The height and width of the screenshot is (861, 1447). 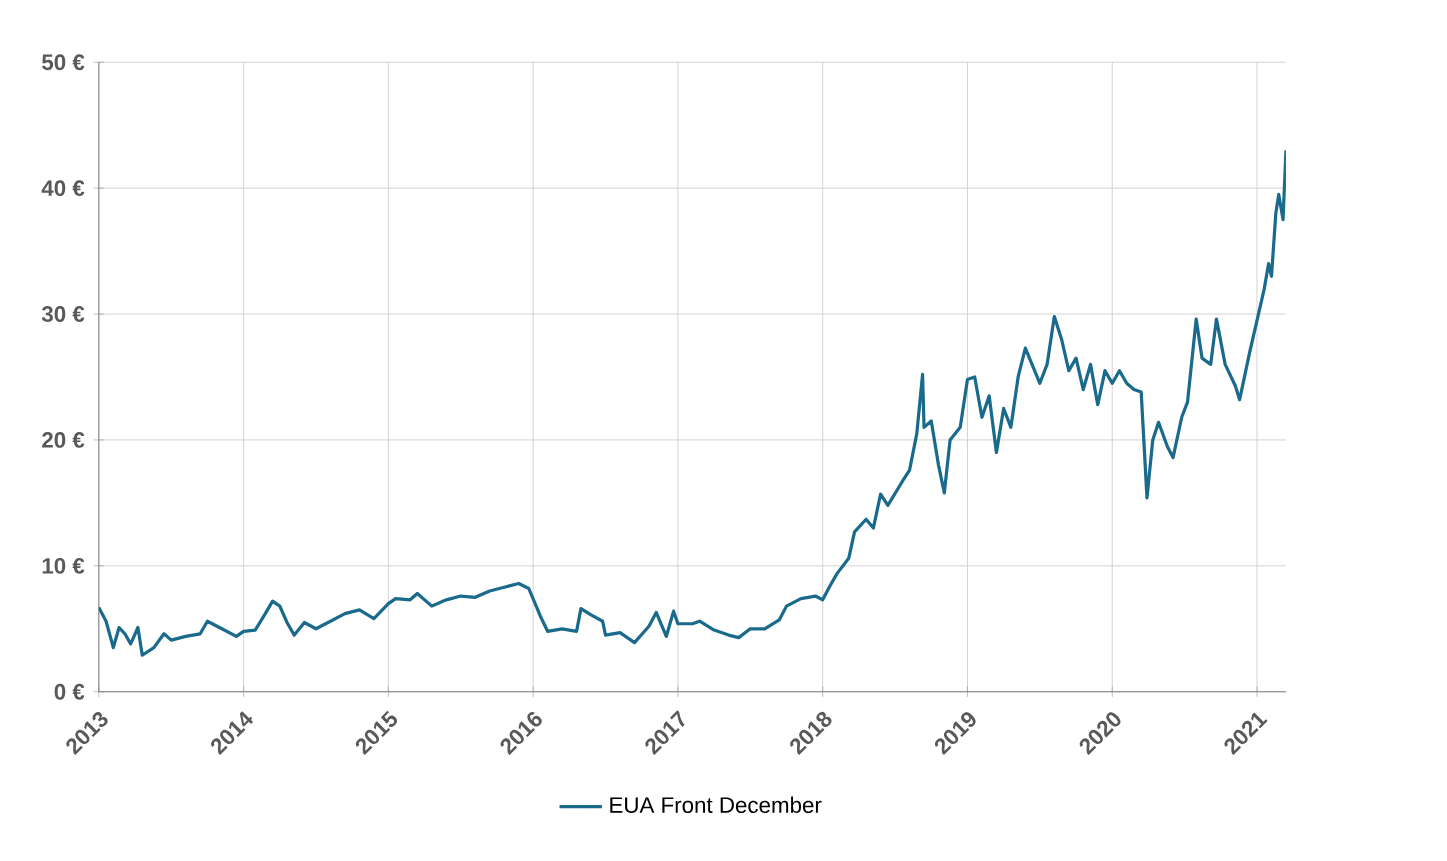 What do you see at coordinates (69, 691) in the screenshot?
I see `y-tick-label: 0 €` at bounding box center [69, 691].